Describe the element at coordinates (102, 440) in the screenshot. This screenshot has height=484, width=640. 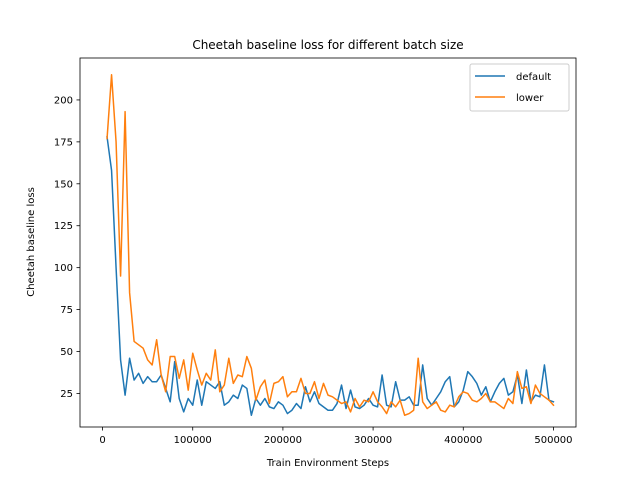
I see `x-tick-label: 0` at that location.